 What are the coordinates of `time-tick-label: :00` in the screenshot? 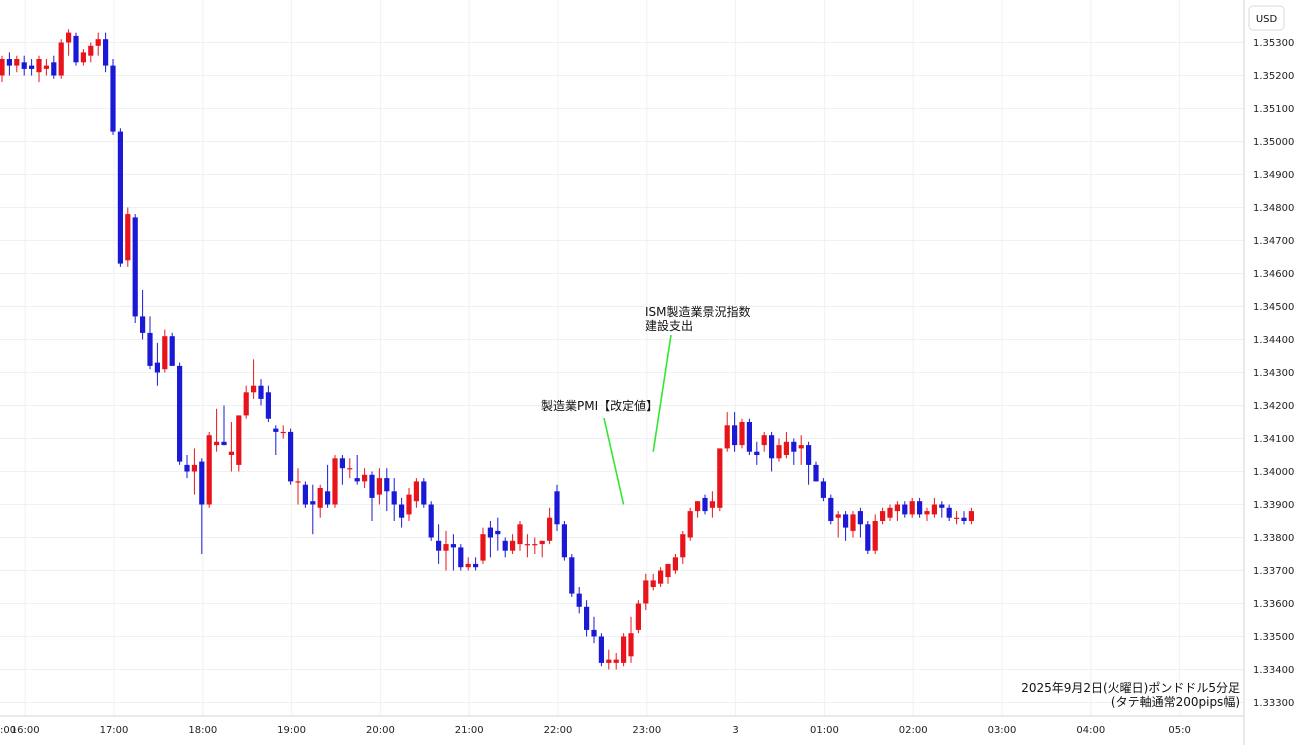 It's located at (8, 730).